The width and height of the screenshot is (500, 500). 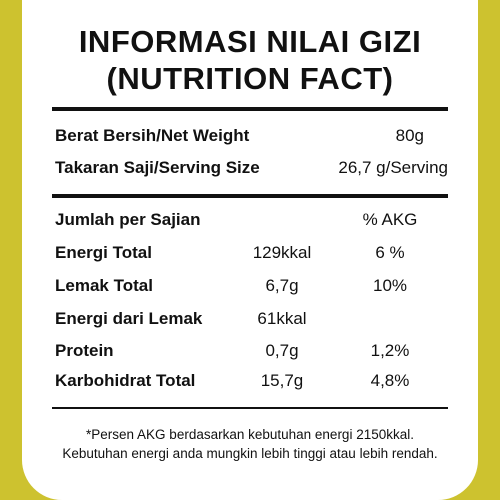 I want to click on row-amount: 15,7g, so click(x=282, y=380).